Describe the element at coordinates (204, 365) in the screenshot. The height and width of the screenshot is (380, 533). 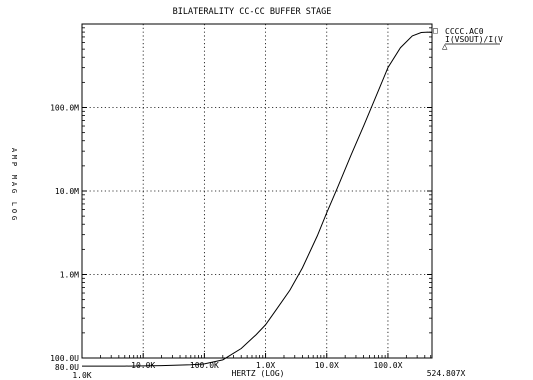
I see `x-tick-label: 100.0K` at that location.